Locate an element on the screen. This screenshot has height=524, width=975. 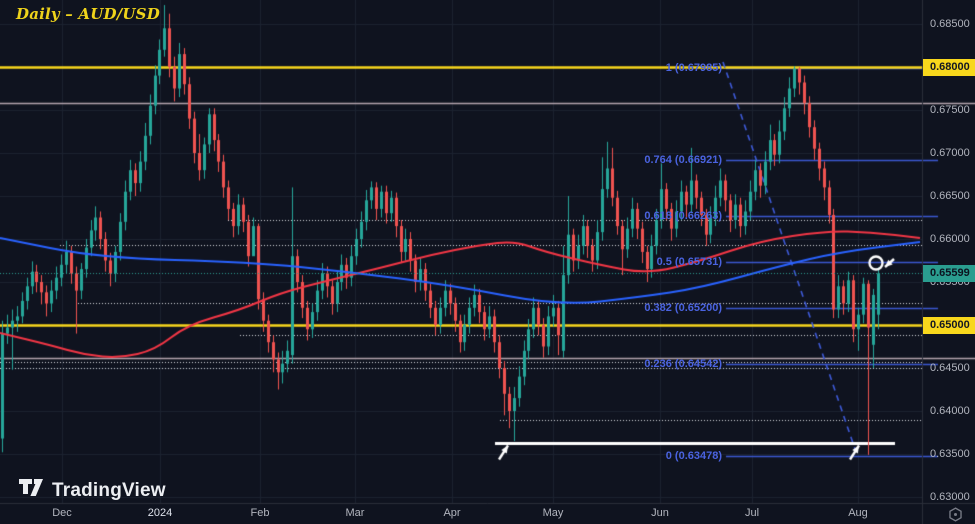
last-price-label: 0.65599 is located at coordinates (949, 273).